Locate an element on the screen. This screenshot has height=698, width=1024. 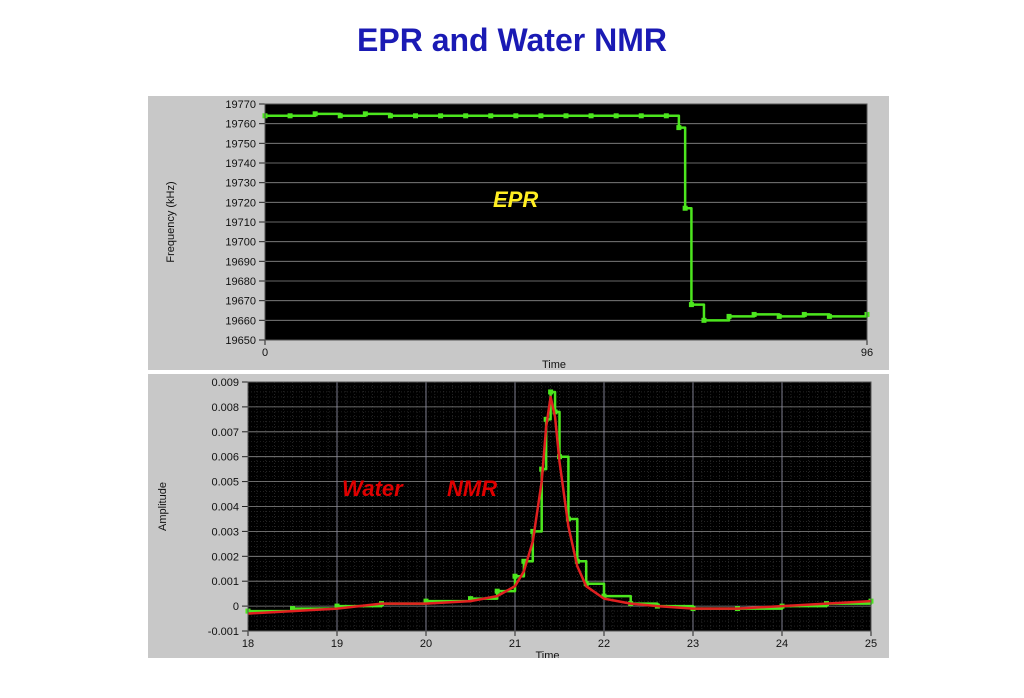
y-tick-label: 19750 is located at coordinates (240, 144).